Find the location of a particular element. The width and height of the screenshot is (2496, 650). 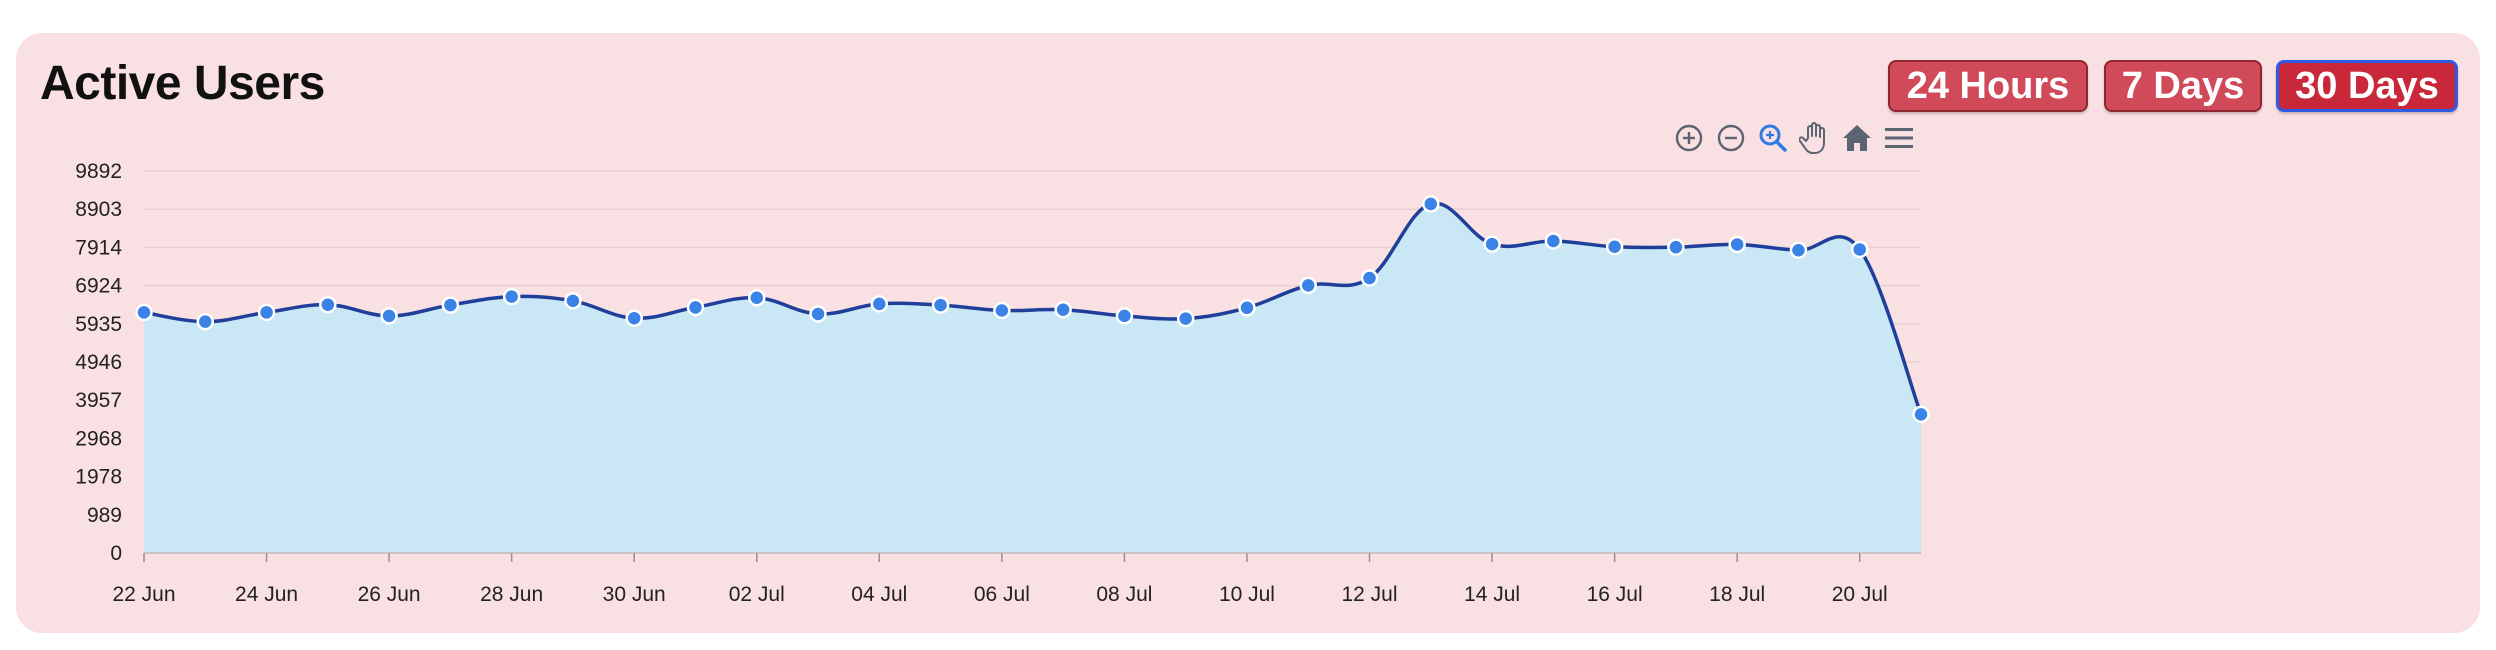

y-tick-label: 1978 is located at coordinates (98, 477).